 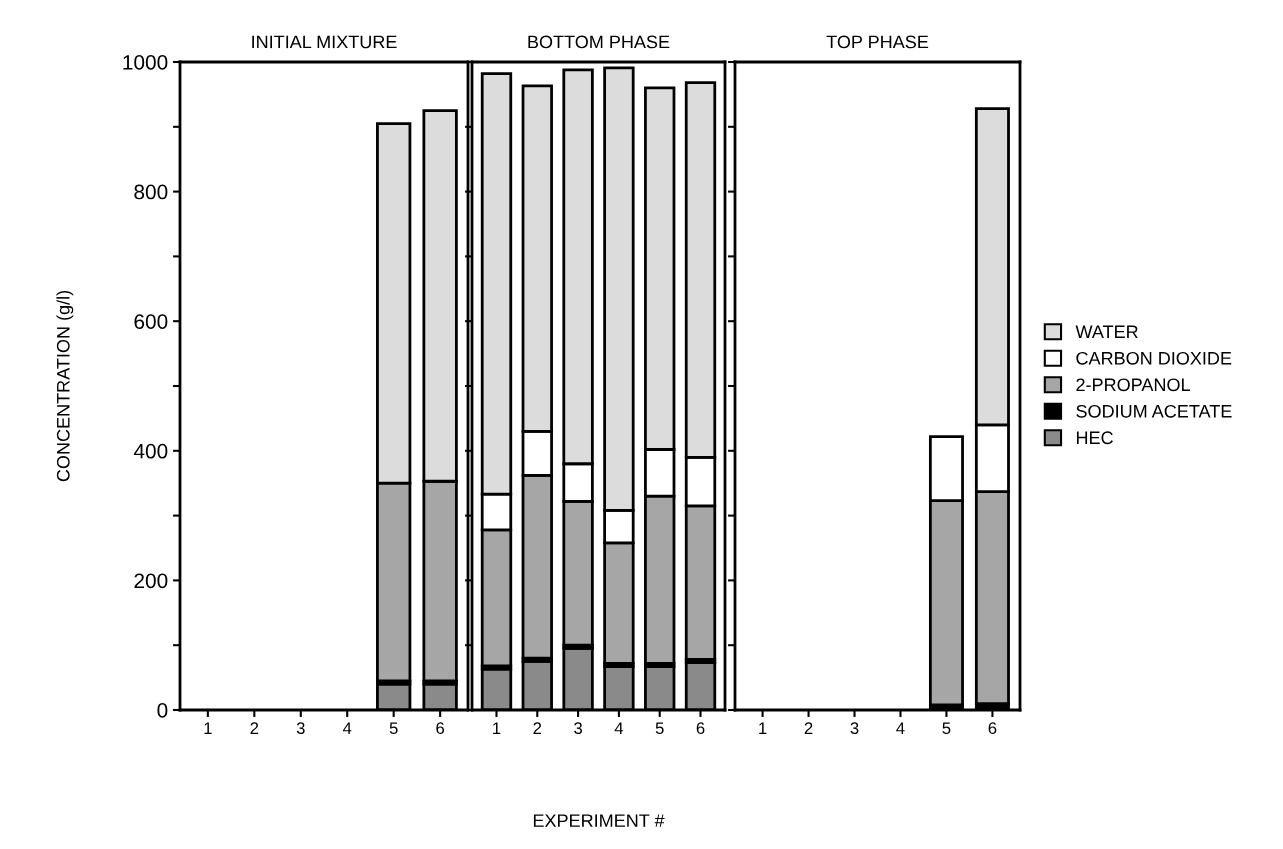 I want to click on y-axis-title: CONCENTRATION (g/l), so click(x=65, y=386).